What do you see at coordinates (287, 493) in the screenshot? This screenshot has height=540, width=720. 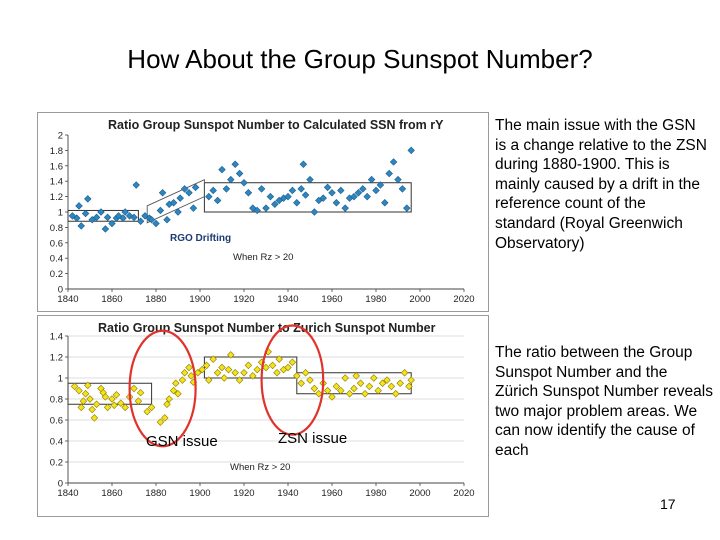 I see `x-tick-label: 1940` at bounding box center [287, 493].